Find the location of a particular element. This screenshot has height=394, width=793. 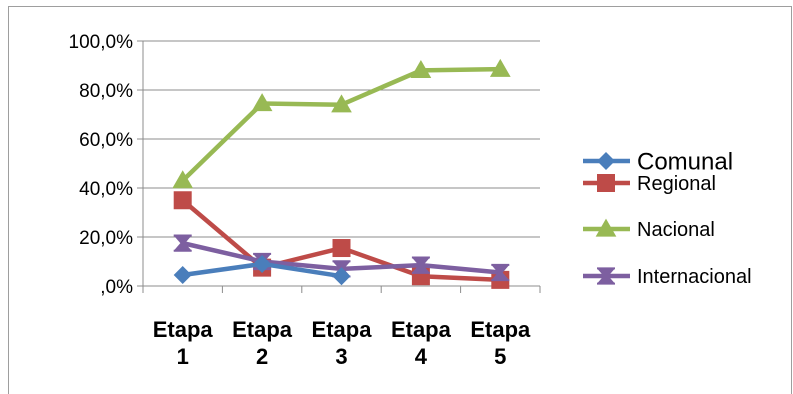

legend-label: Nacional is located at coordinates (676, 230).